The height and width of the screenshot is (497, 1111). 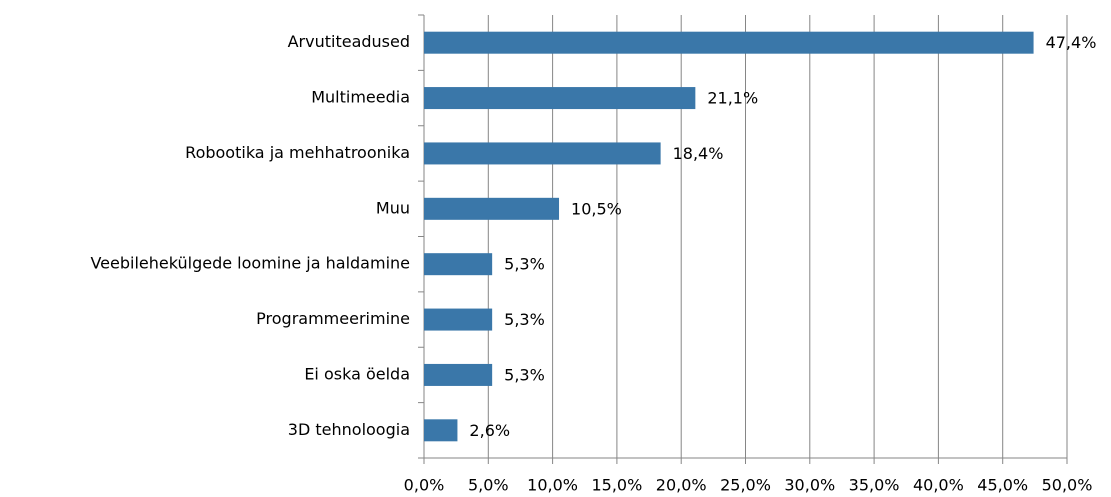 What do you see at coordinates (1067, 485) in the screenshot?
I see `x-tick-label: 50,0%` at bounding box center [1067, 485].